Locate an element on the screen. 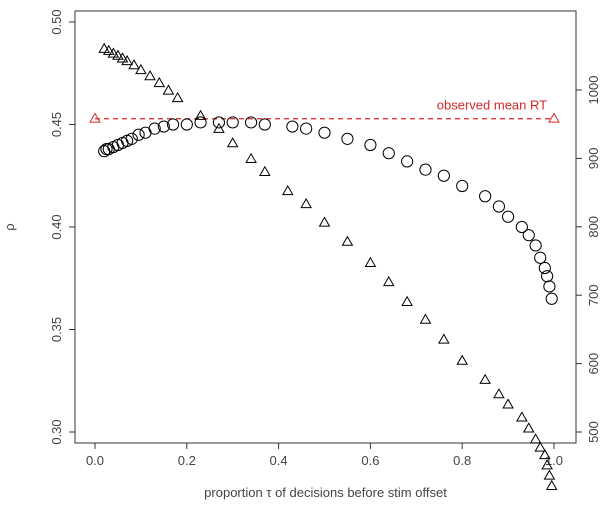  y-left-tick-label: 0.30 is located at coordinates (56, 431).